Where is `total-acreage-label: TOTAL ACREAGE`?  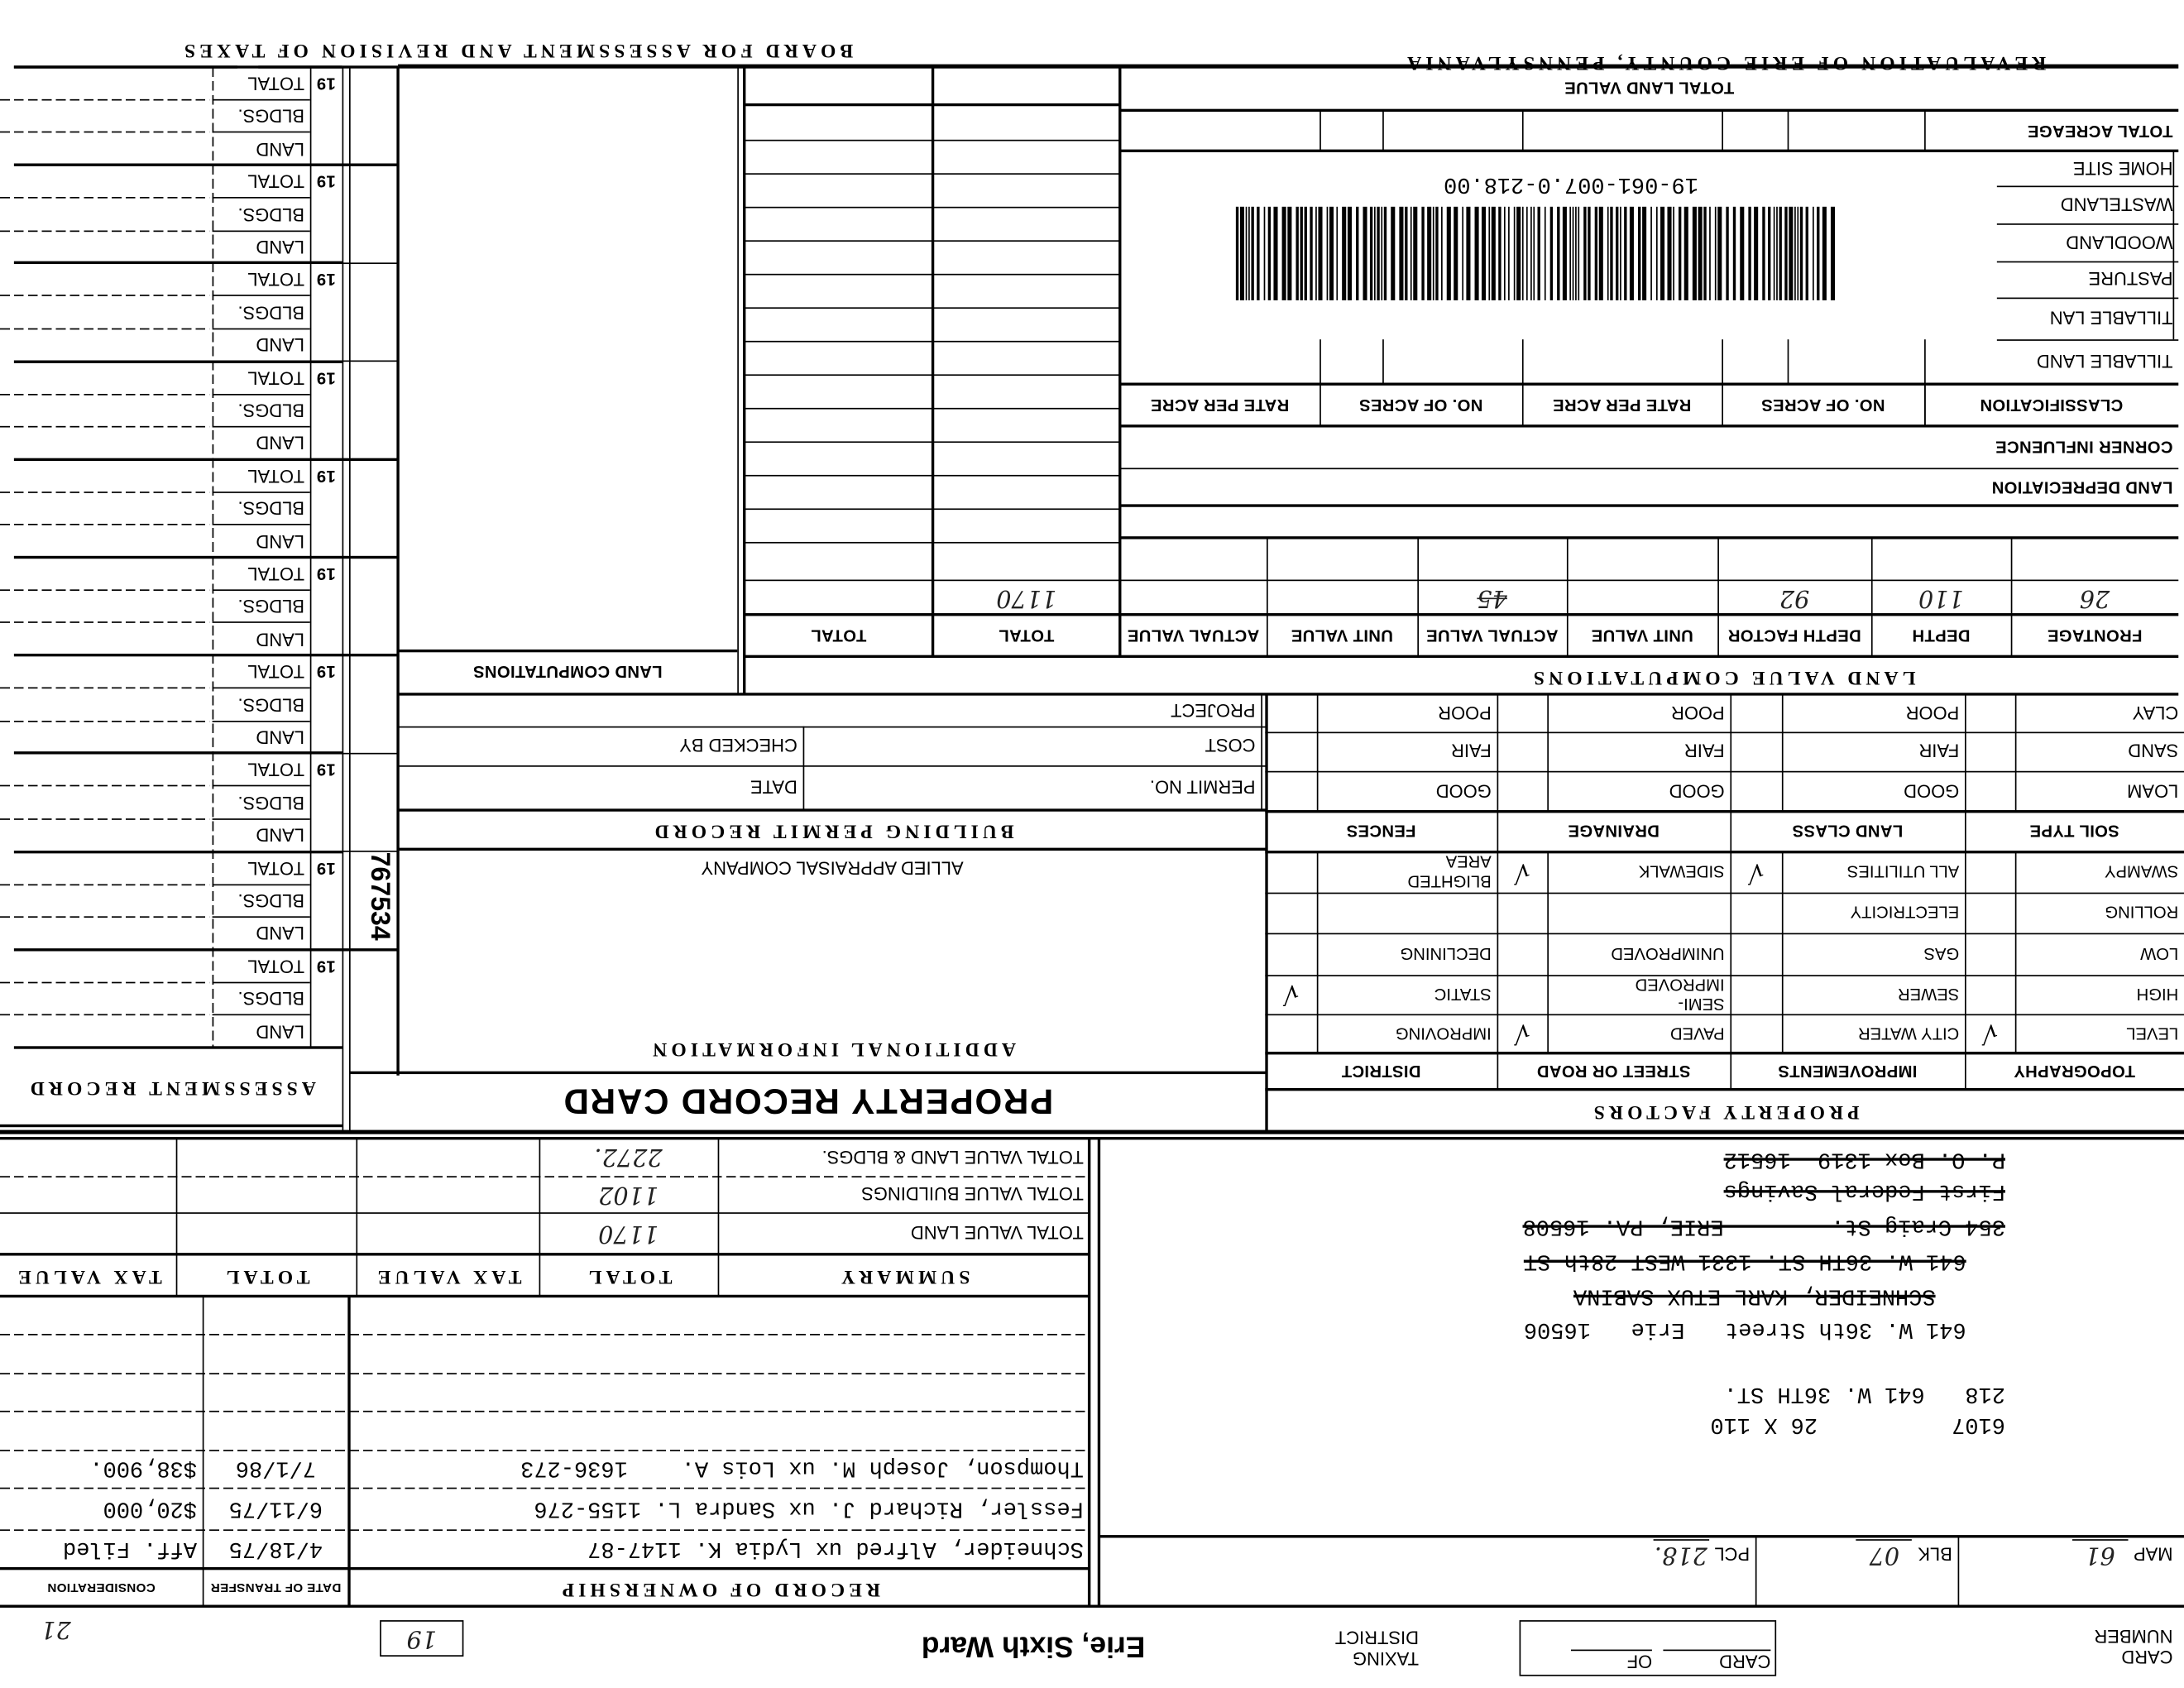 total-acreage-label: TOTAL ACREAGE is located at coordinates (2100, 131).